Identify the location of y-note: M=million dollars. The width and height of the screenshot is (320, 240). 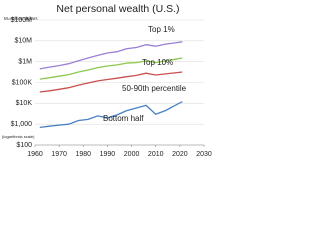
(21, 18).